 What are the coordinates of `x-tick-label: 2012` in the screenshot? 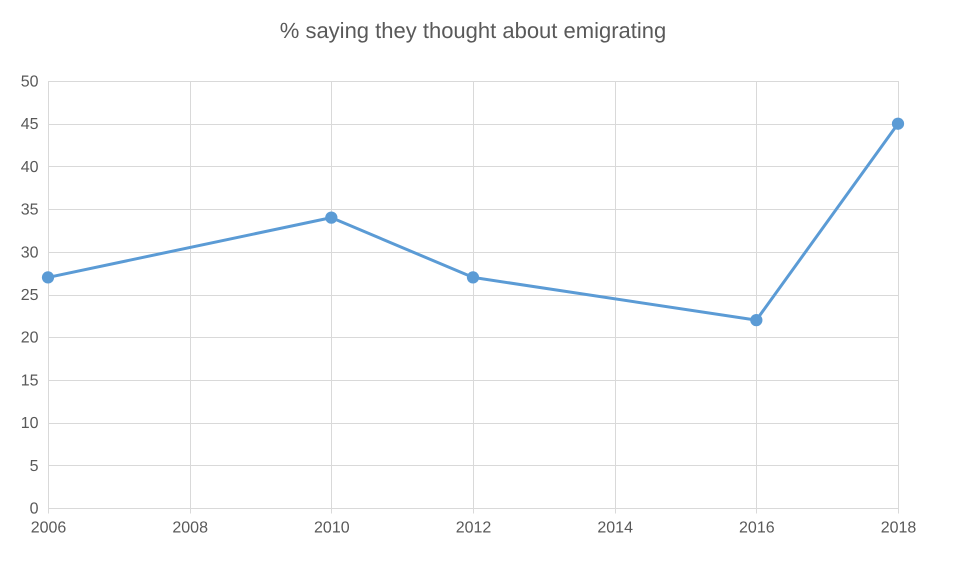 It's located at (474, 528).